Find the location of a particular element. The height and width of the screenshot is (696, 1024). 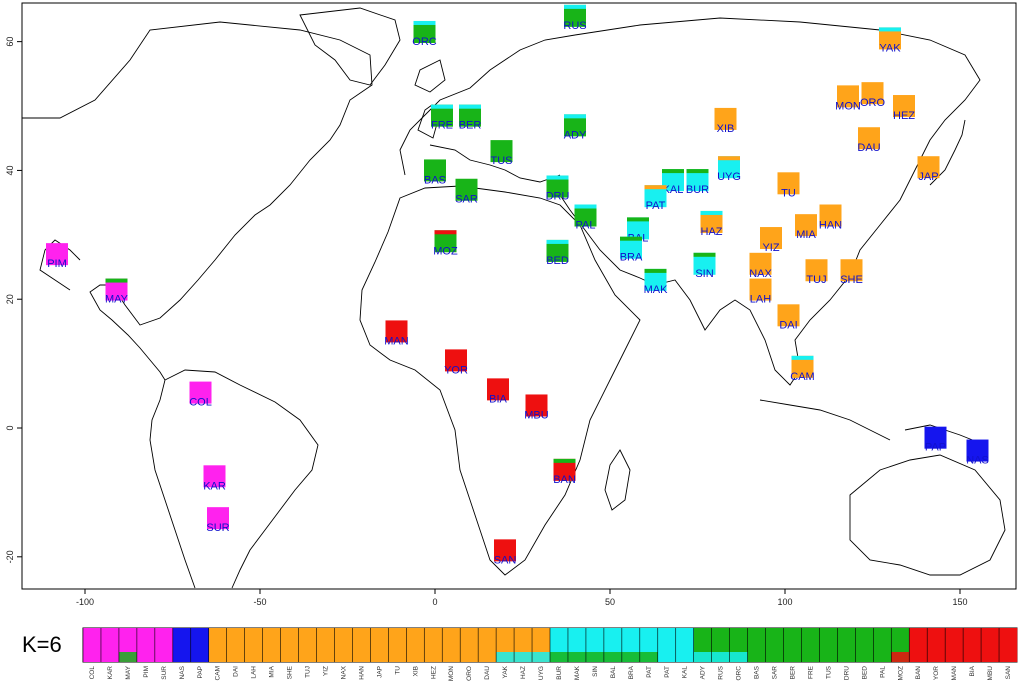

bar-group-dai: DAI is located at coordinates (235, 652).